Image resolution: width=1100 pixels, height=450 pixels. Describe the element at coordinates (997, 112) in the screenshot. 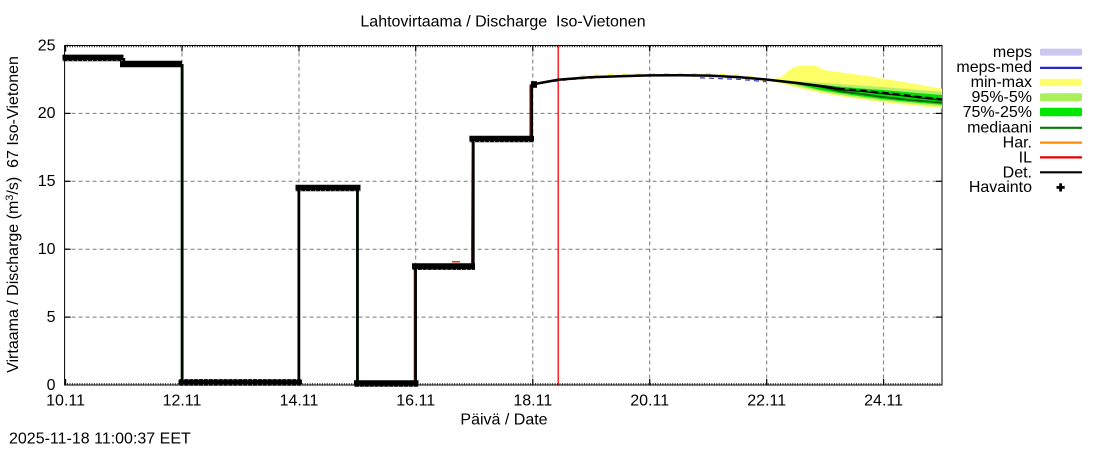

I see `svg-text: 75%-25%` at that location.